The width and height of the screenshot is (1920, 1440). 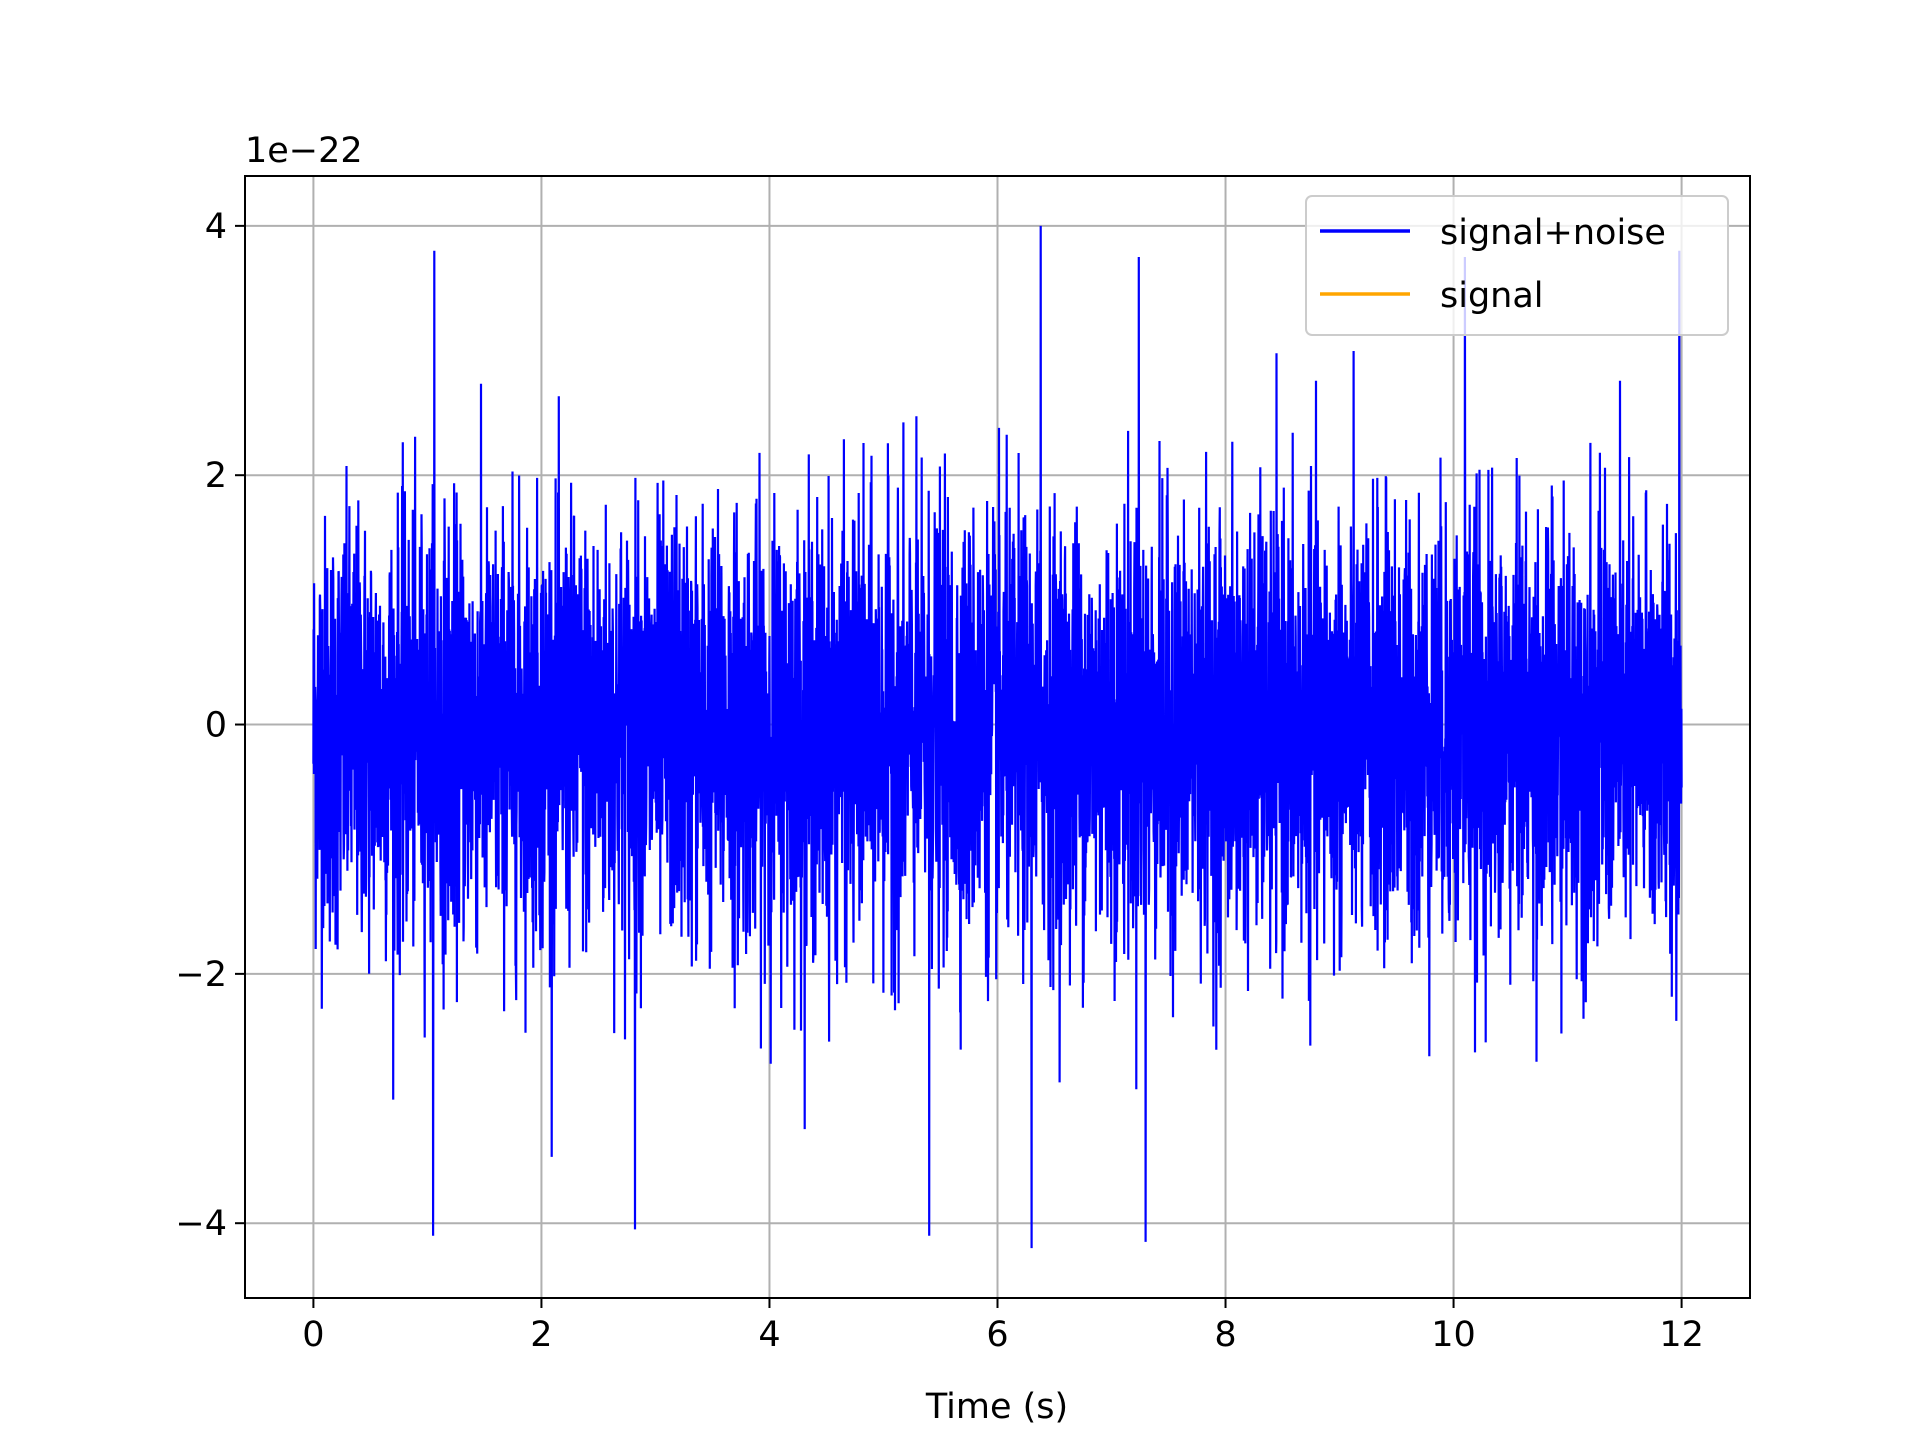 I want to click on x-tick-label: 8, so click(x=1225, y=1335).